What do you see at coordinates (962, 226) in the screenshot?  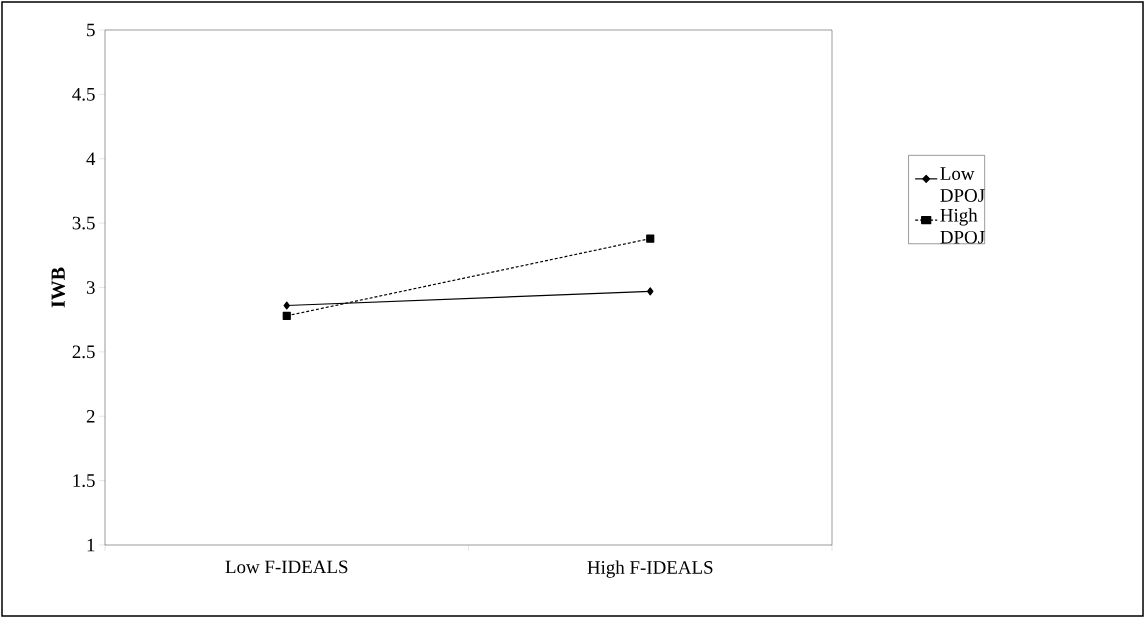 I see `legend-label: High DPOJ` at bounding box center [962, 226].